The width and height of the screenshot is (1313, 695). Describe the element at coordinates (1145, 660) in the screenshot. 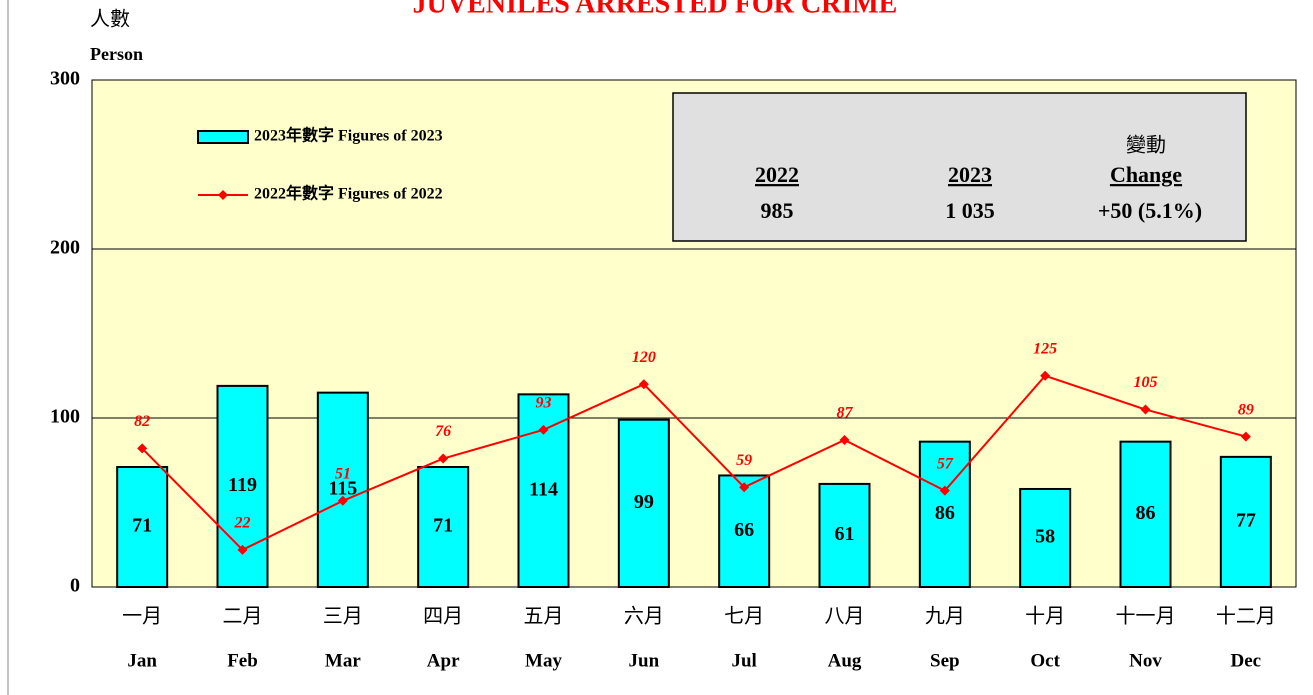

I see `x-tick-label-en: Nov` at that location.